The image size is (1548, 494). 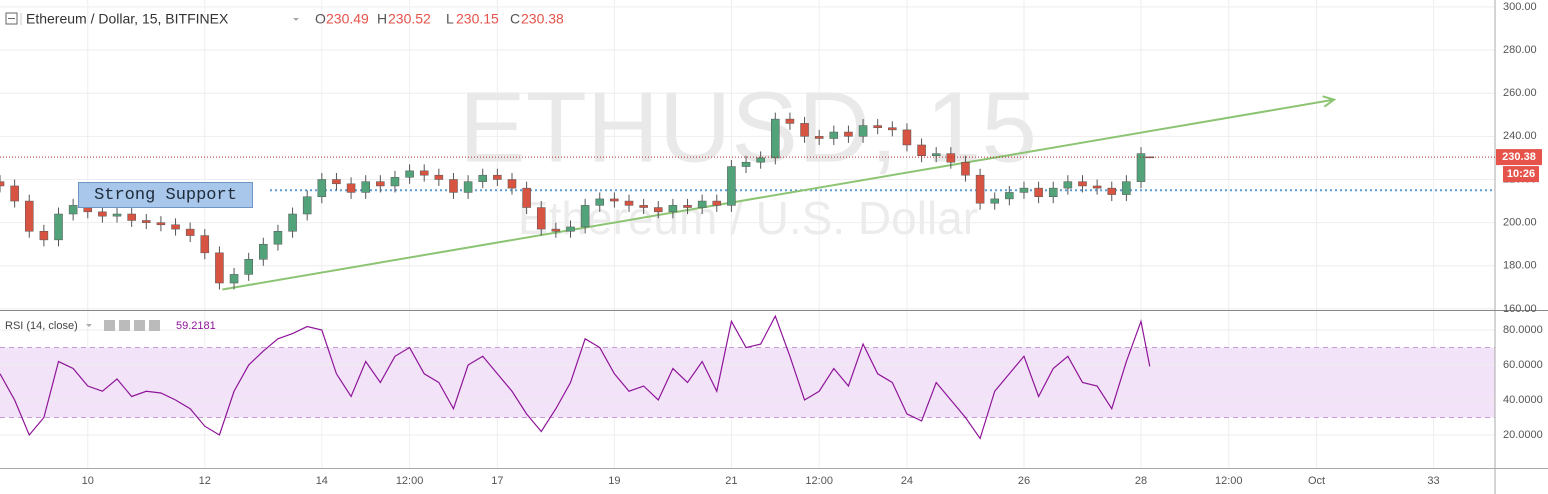 What do you see at coordinates (1520, 7) in the screenshot?
I see `y-tick-label: 300.00` at bounding box center [1520, 7].